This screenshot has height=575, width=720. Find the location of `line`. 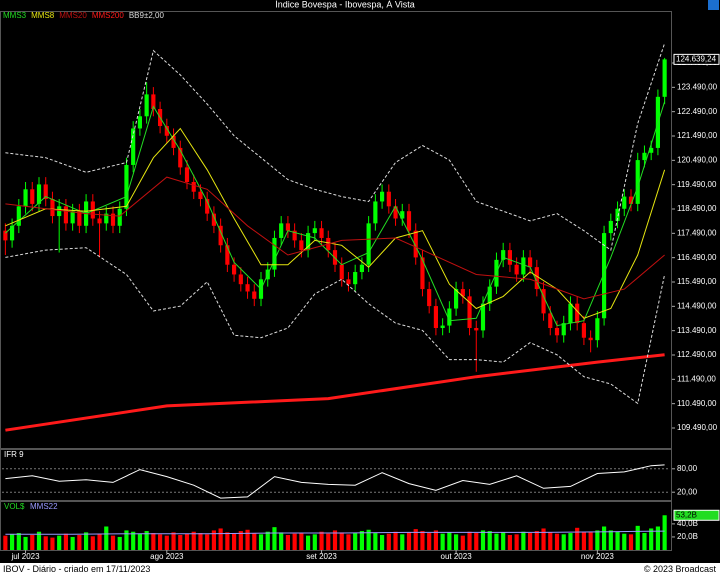

line is located at coordinates (335, 481).